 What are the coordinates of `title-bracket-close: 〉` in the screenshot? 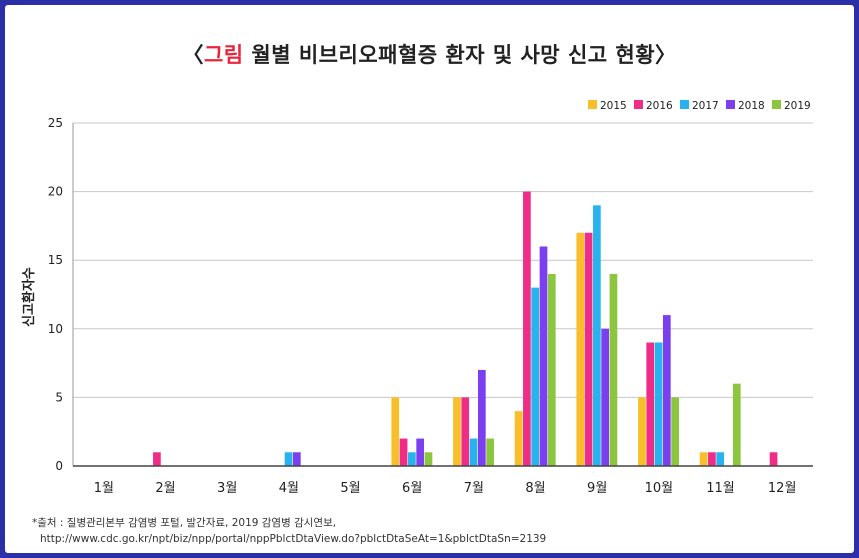 It's located at (666, 55).